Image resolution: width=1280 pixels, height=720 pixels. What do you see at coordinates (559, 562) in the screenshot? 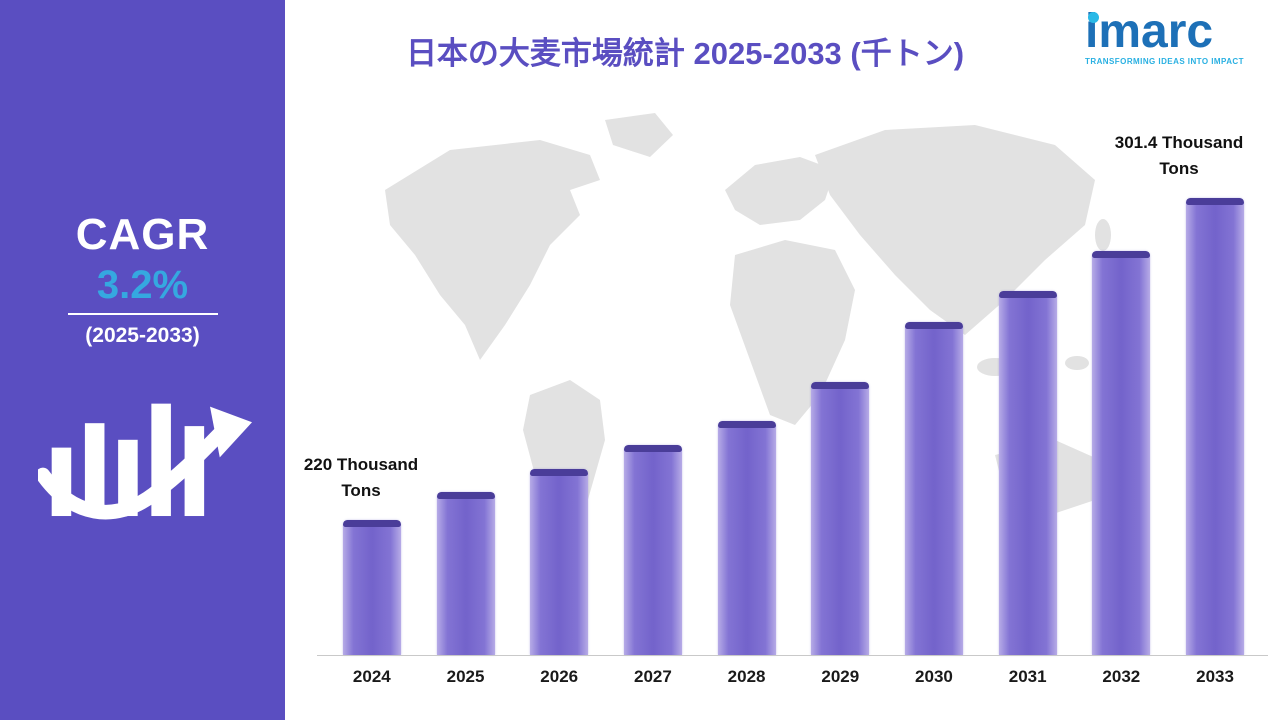
I see `bar-2026` at bounding box center [559, 562].